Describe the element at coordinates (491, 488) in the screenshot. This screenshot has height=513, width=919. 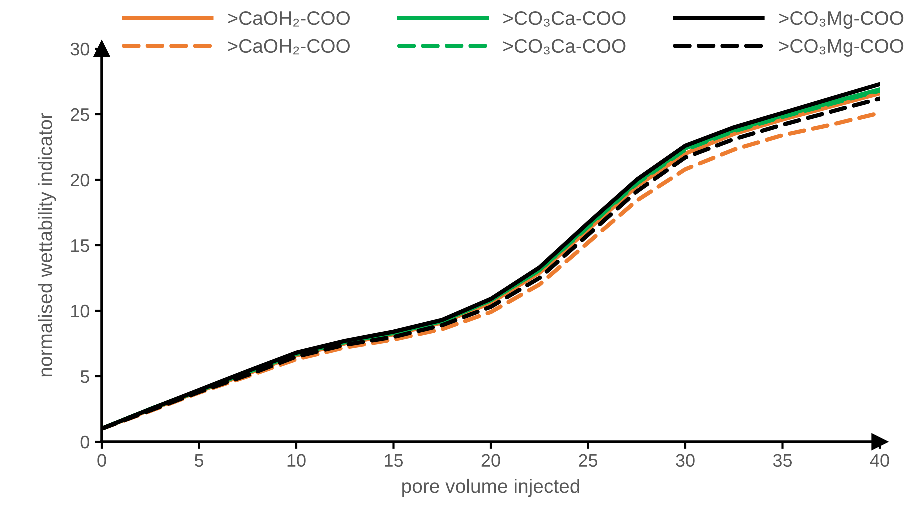
I see `x-axis-title: pore volume injected` at that location.